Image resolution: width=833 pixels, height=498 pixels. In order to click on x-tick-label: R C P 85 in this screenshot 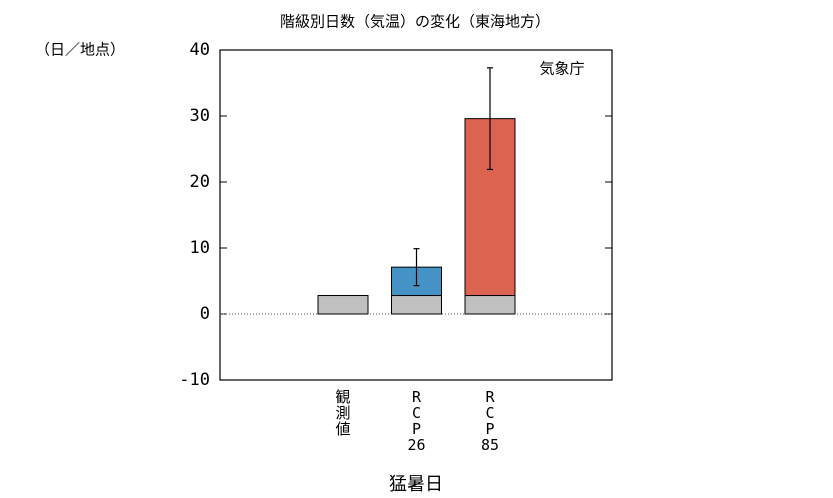, I will do `click(490, 421)`.